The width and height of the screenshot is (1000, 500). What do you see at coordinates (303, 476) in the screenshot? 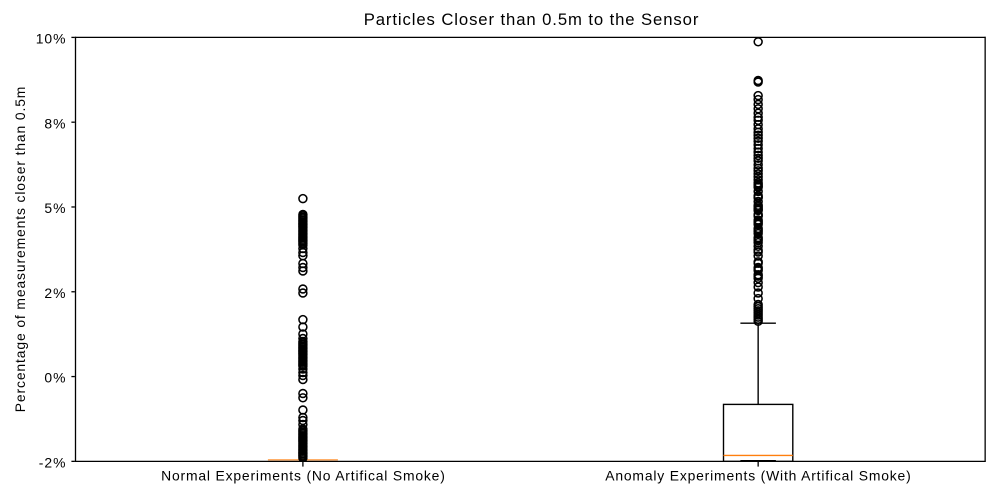
I see `svg-text:Normal Experiments (No Artific: Normal Experiments (No Artifical Smoke)` at bounding box center [303, 476].